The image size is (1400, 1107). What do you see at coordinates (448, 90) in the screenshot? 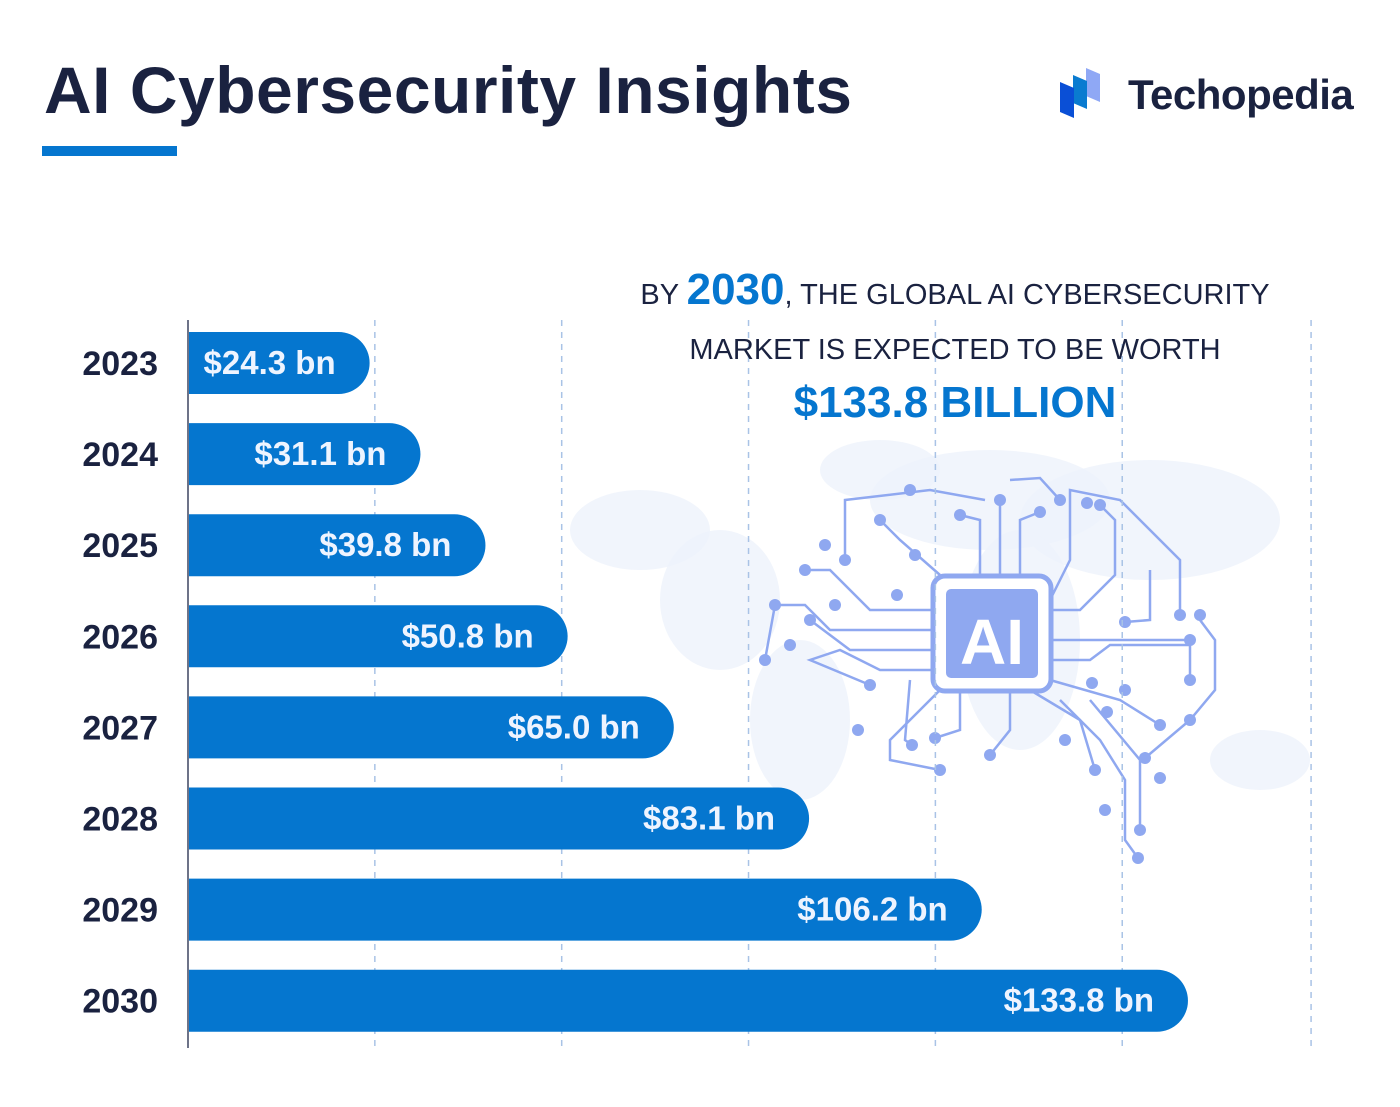
I see `page-title: AI Cybersecurity Insights` at bounding box center [448, 90].